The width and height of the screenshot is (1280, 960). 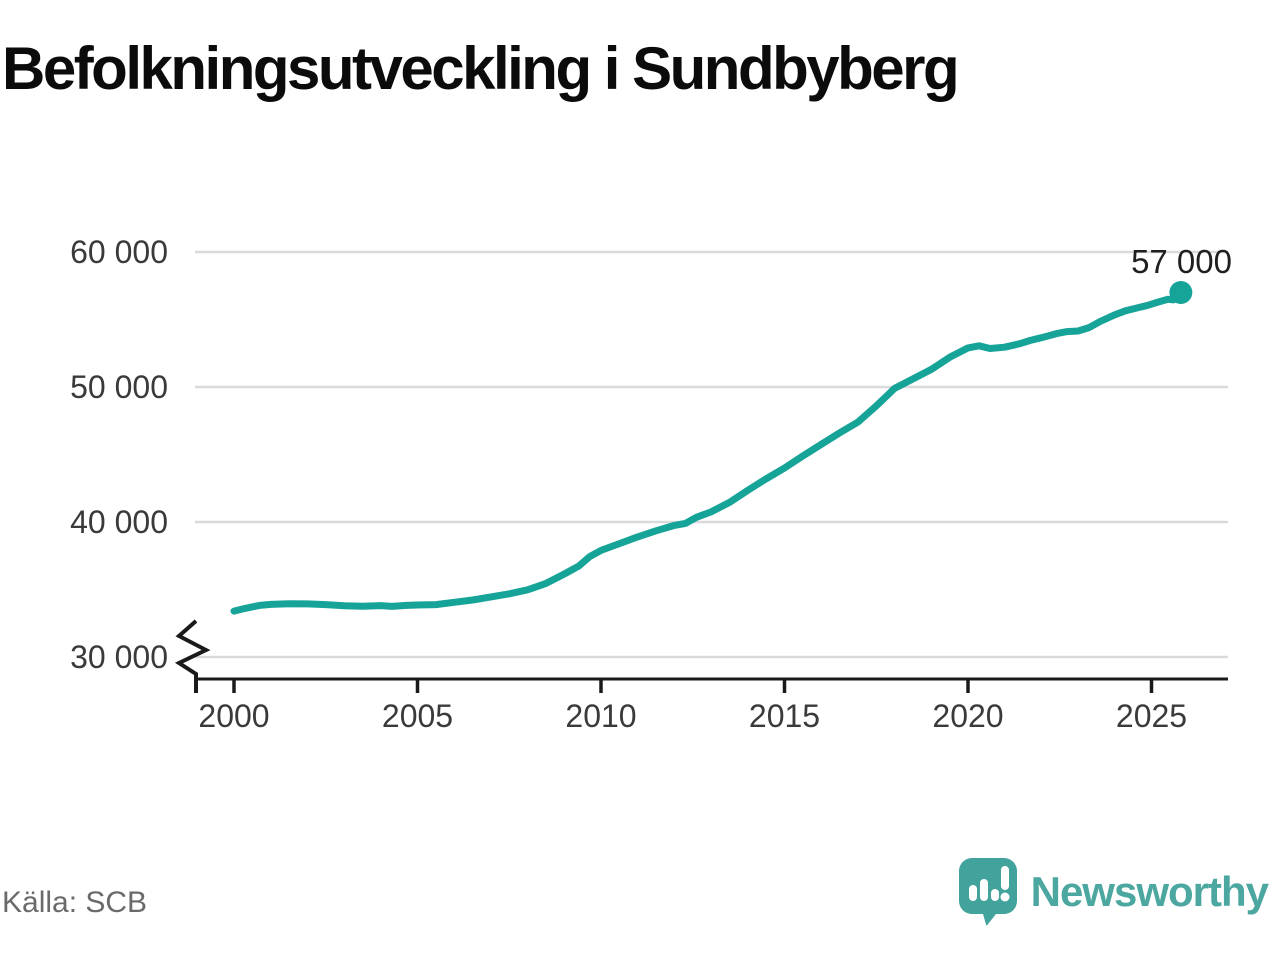 I want to click on newsworthy-logo-text: Newsworthy, so click(x=1149, y=891).